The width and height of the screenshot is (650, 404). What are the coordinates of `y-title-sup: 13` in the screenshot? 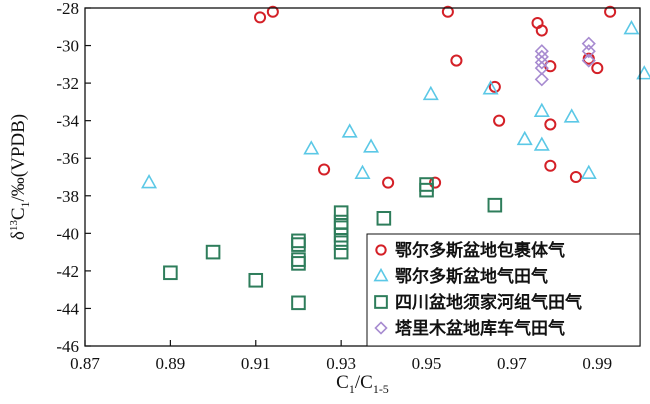 It's located at (14, 226).